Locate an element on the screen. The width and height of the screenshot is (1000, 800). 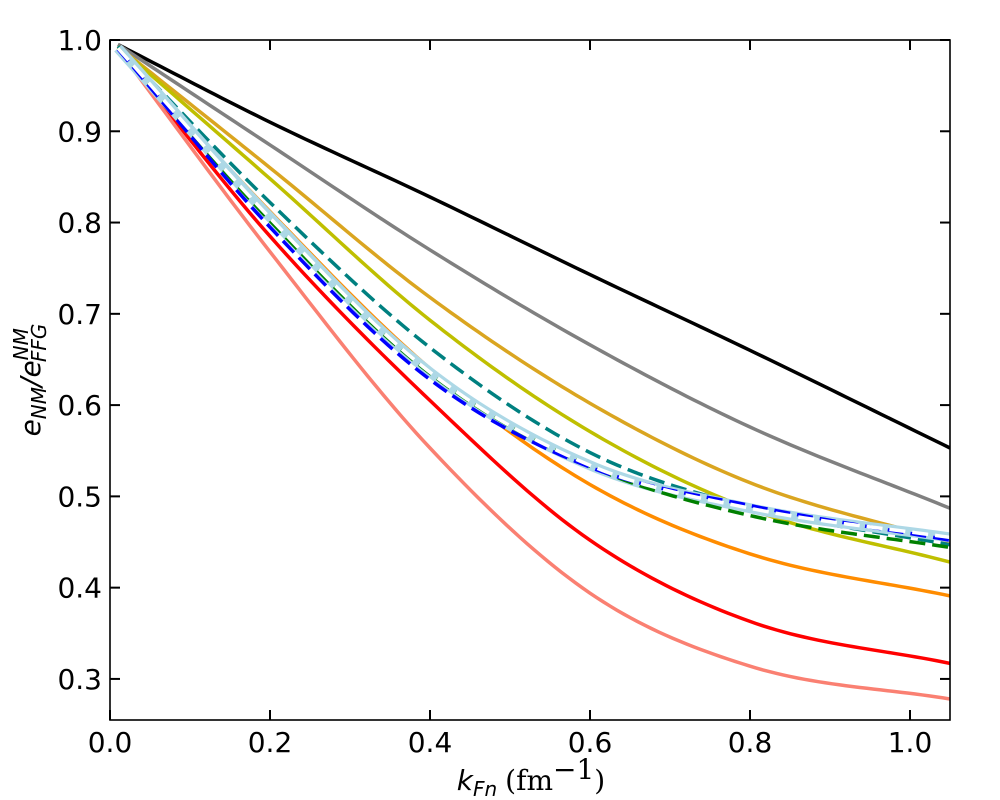
y-tick-label: 0.5 is located at coordinates (79, 496).